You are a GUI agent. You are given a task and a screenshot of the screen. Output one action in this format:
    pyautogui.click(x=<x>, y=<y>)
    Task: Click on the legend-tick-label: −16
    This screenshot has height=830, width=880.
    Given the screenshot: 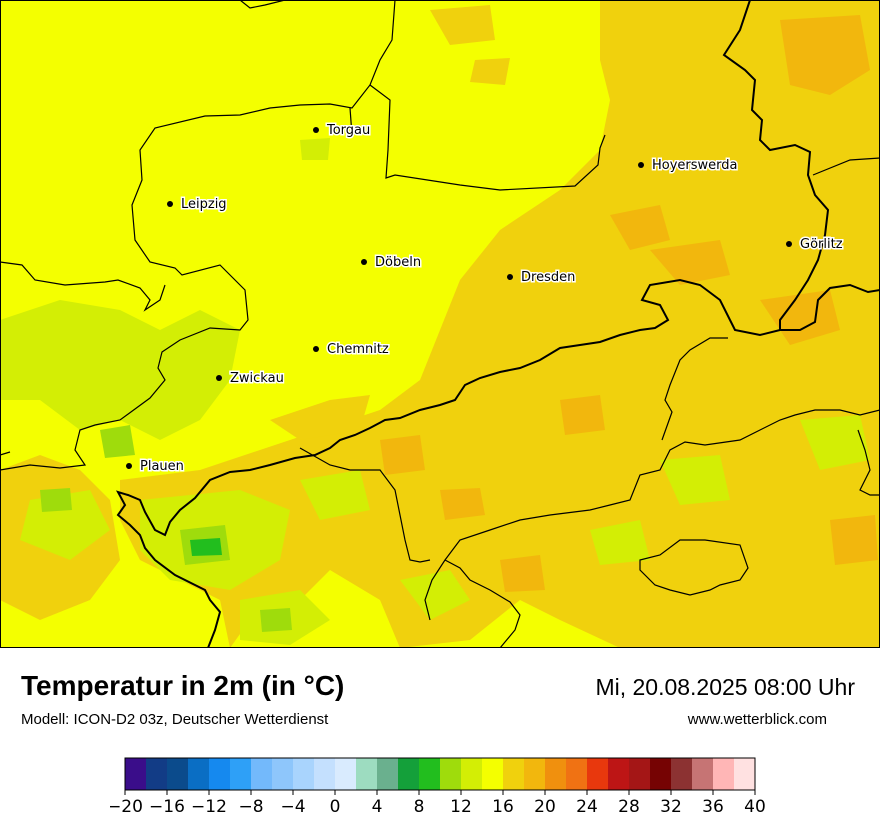 What is the action you would take?
    pyautogui.click(x=167, y=807)
    